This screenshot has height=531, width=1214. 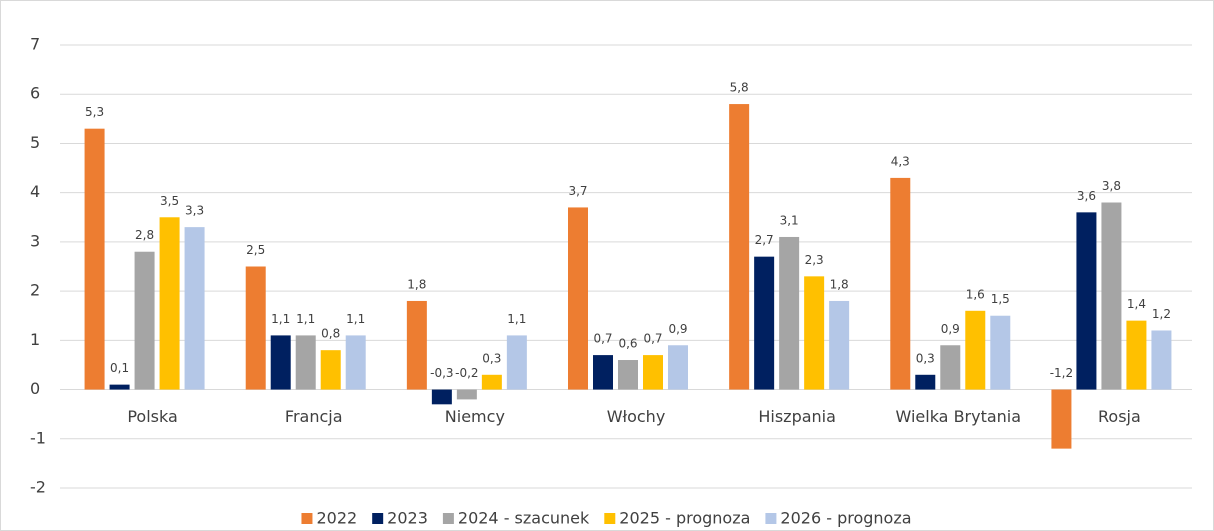 I want to click on value-label: 3,6, so click(x=1086, y=196).